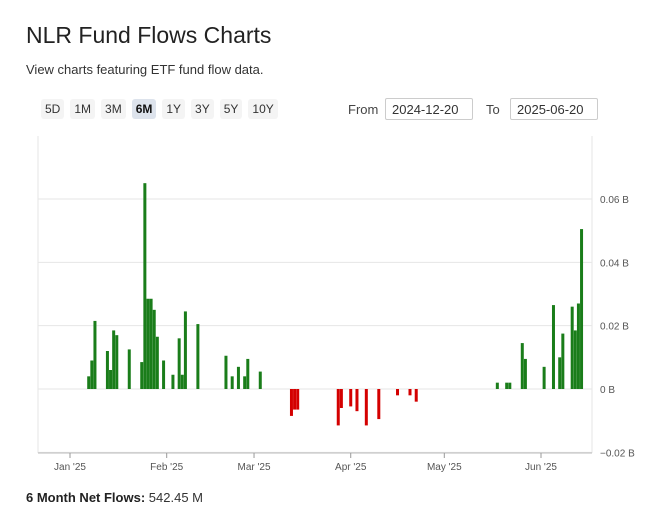 This screenshot has height=507, width=659. What do you see at coordinates (70, 467) in the screenshot?
I see `x-tick-label: Jan '25` at bounding box center [70, 467].